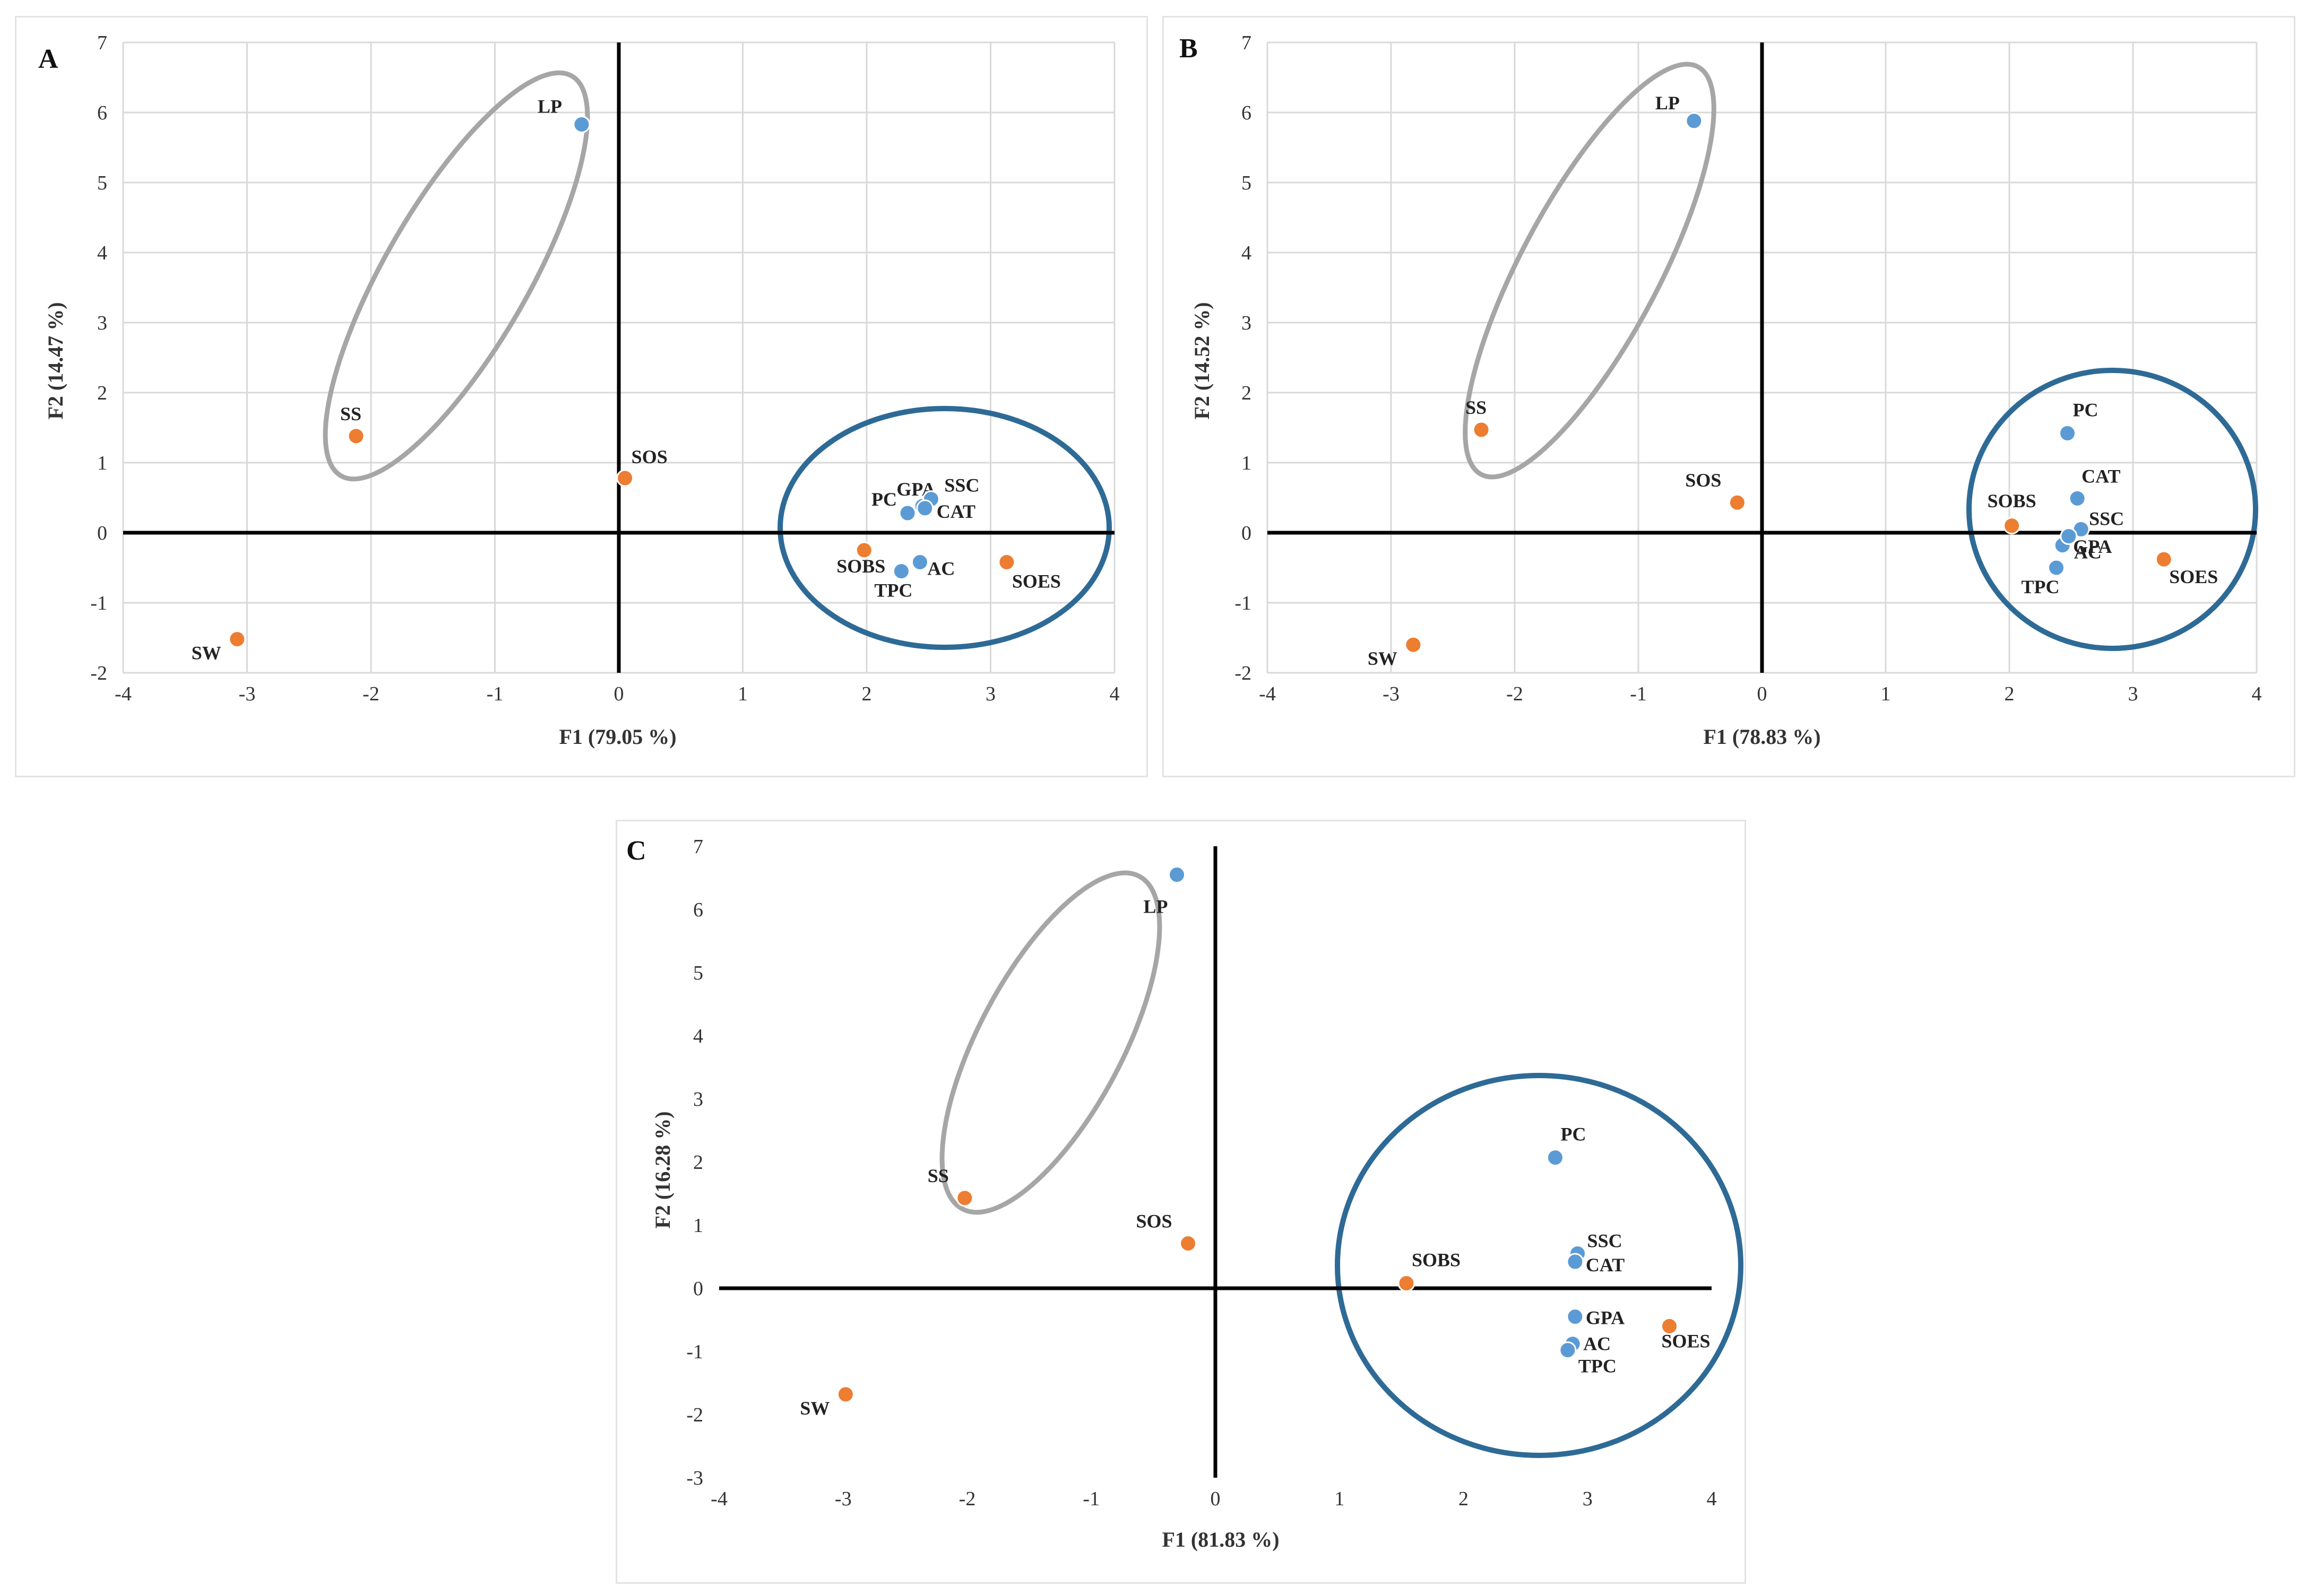 The height and width of the screenshot is (1596, 2306). What do you see at coordinates (925, 508) in the screenshot?
I see `panel-a-point-cat` at bounding box center [925, 508].